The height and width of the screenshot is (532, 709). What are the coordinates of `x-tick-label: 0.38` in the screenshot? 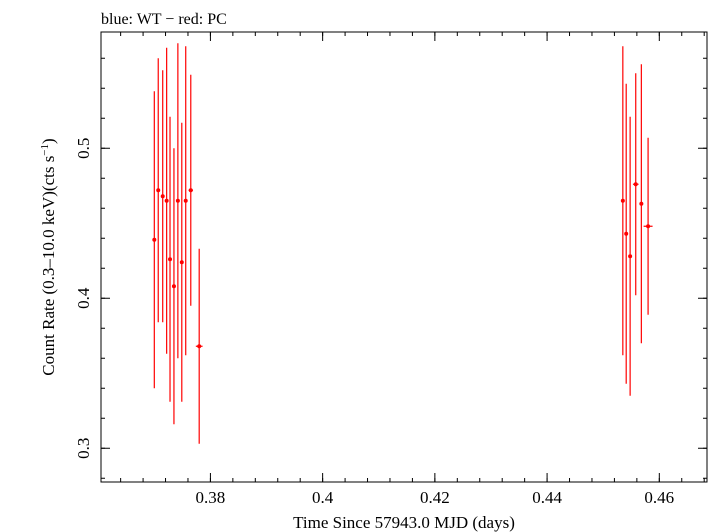 It's located at (211, 497).